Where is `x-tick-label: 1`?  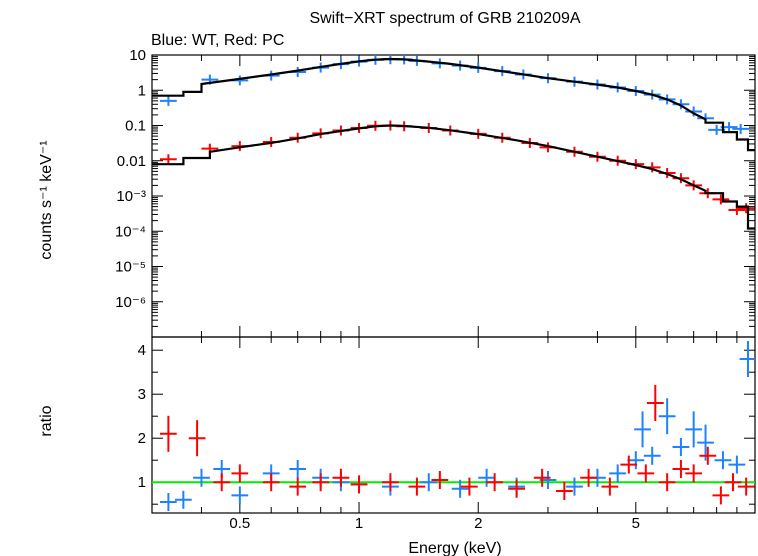 x-tick-label: 1 is located at coordinates (359, 523).